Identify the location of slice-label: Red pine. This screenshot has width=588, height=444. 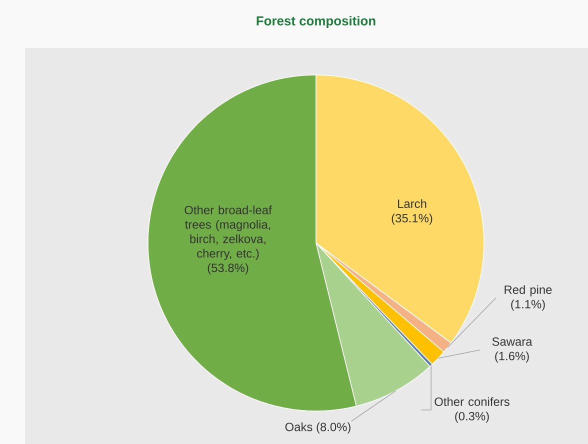
(528, 290).